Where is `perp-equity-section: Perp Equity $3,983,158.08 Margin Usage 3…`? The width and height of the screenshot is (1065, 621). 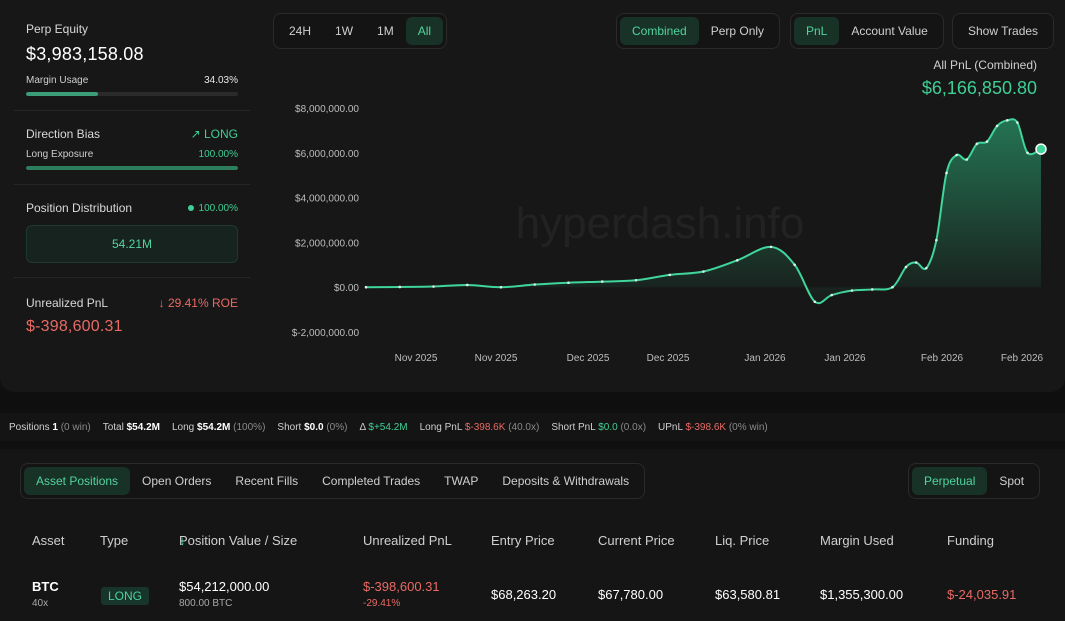 perp-equity-section: Perp Equity $3,983,158.08 Margin Usage 3… is located at coordinates (132, 61).